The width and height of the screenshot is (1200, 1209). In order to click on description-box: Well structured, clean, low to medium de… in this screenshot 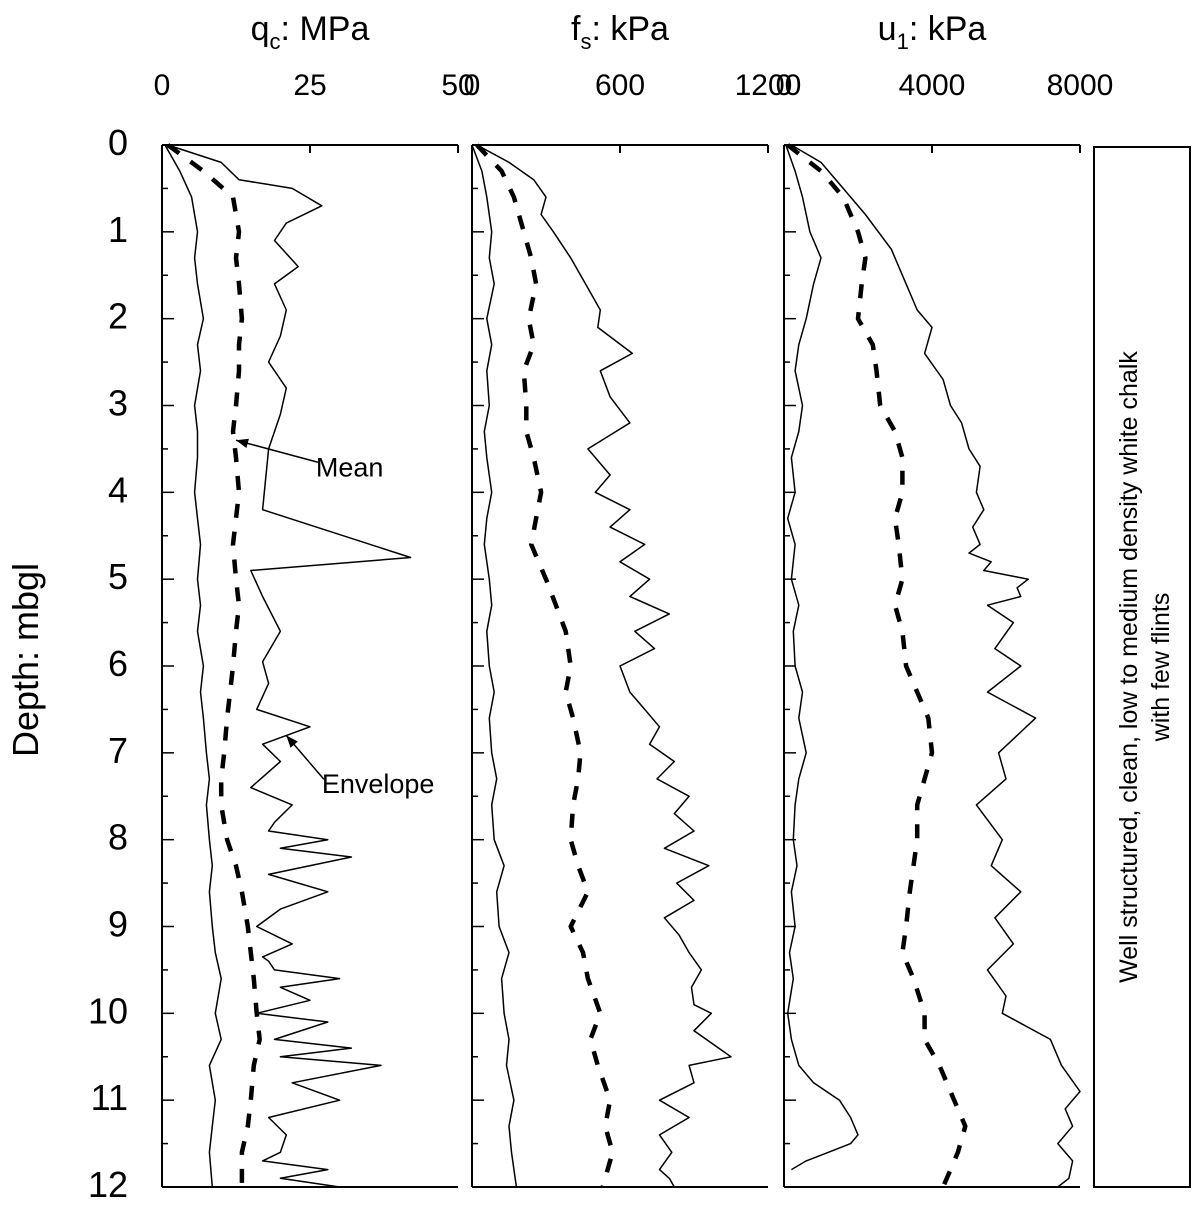, I will do `click(1142, 667)`.